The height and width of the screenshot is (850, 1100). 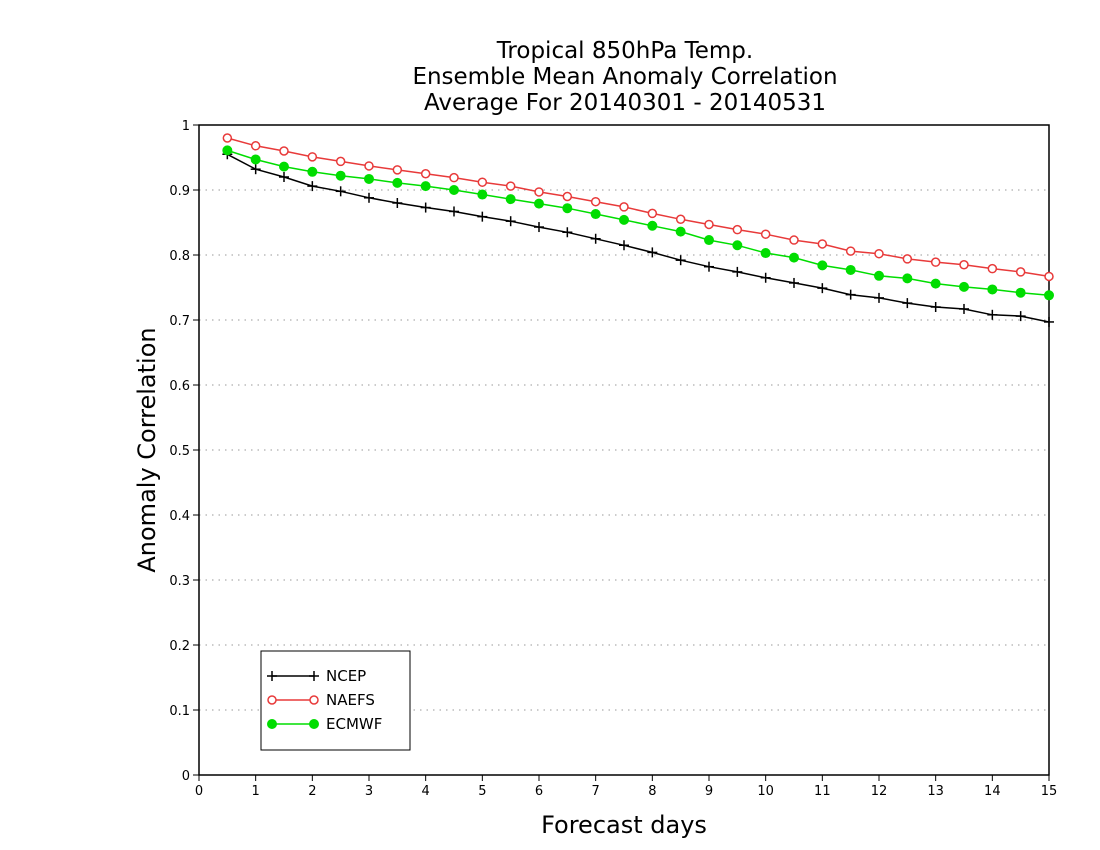 I want to click on legend-label-naefs: NAEFS, so click(x=350, y=700).